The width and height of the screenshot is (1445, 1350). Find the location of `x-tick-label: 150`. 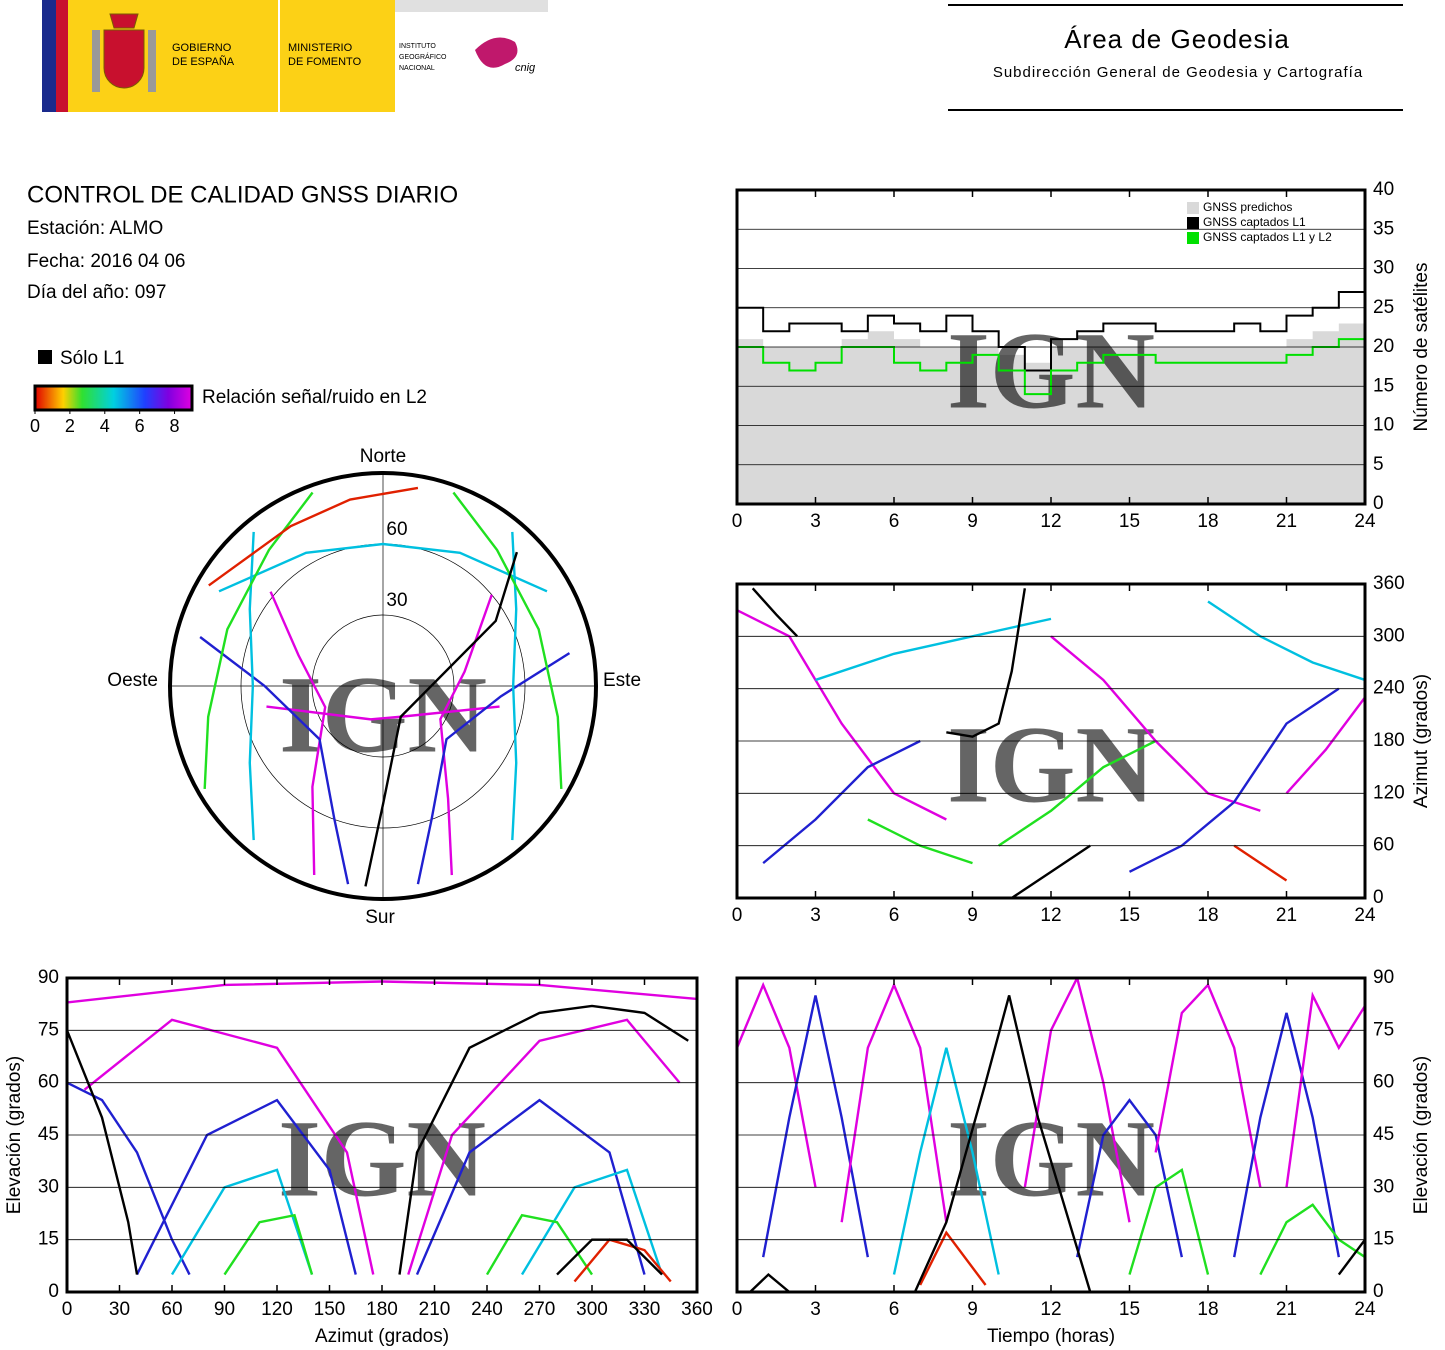

x-tick-label: 150 is located at coordinates (330, 1309).